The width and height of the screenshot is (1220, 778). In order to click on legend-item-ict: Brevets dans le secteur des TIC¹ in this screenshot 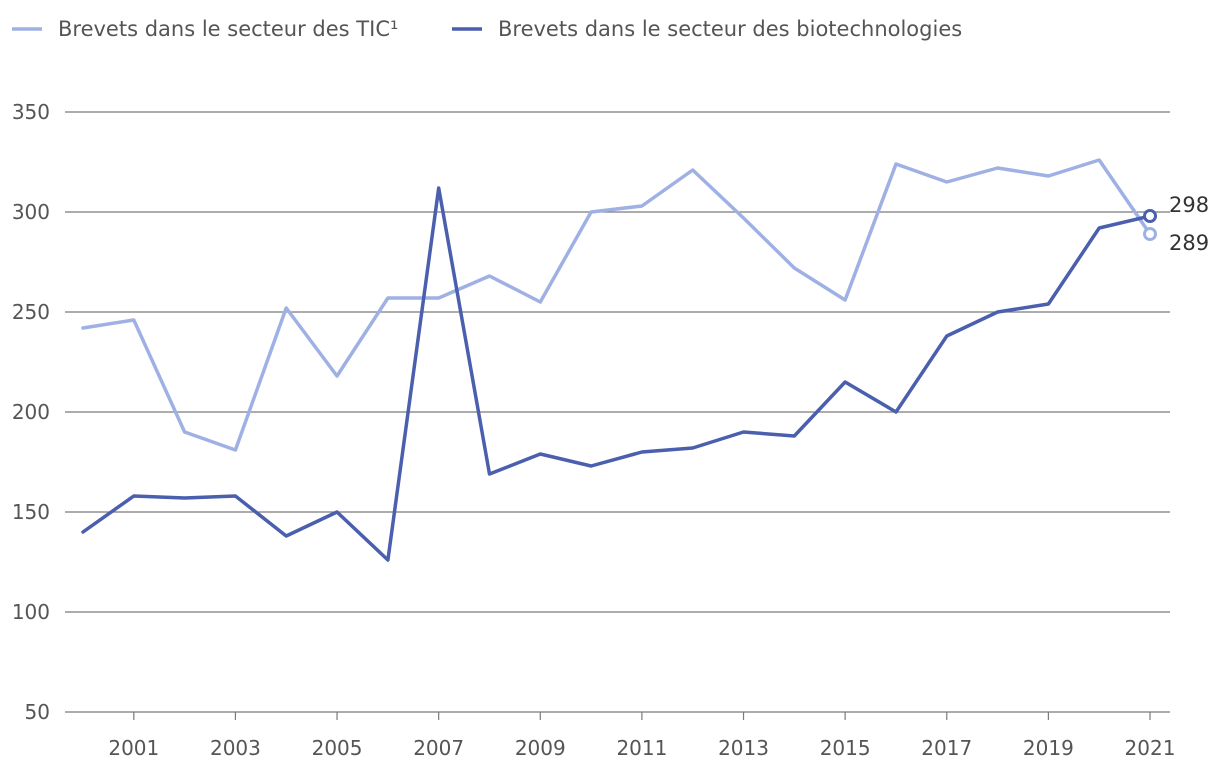, I will do `click(205, 29)`.